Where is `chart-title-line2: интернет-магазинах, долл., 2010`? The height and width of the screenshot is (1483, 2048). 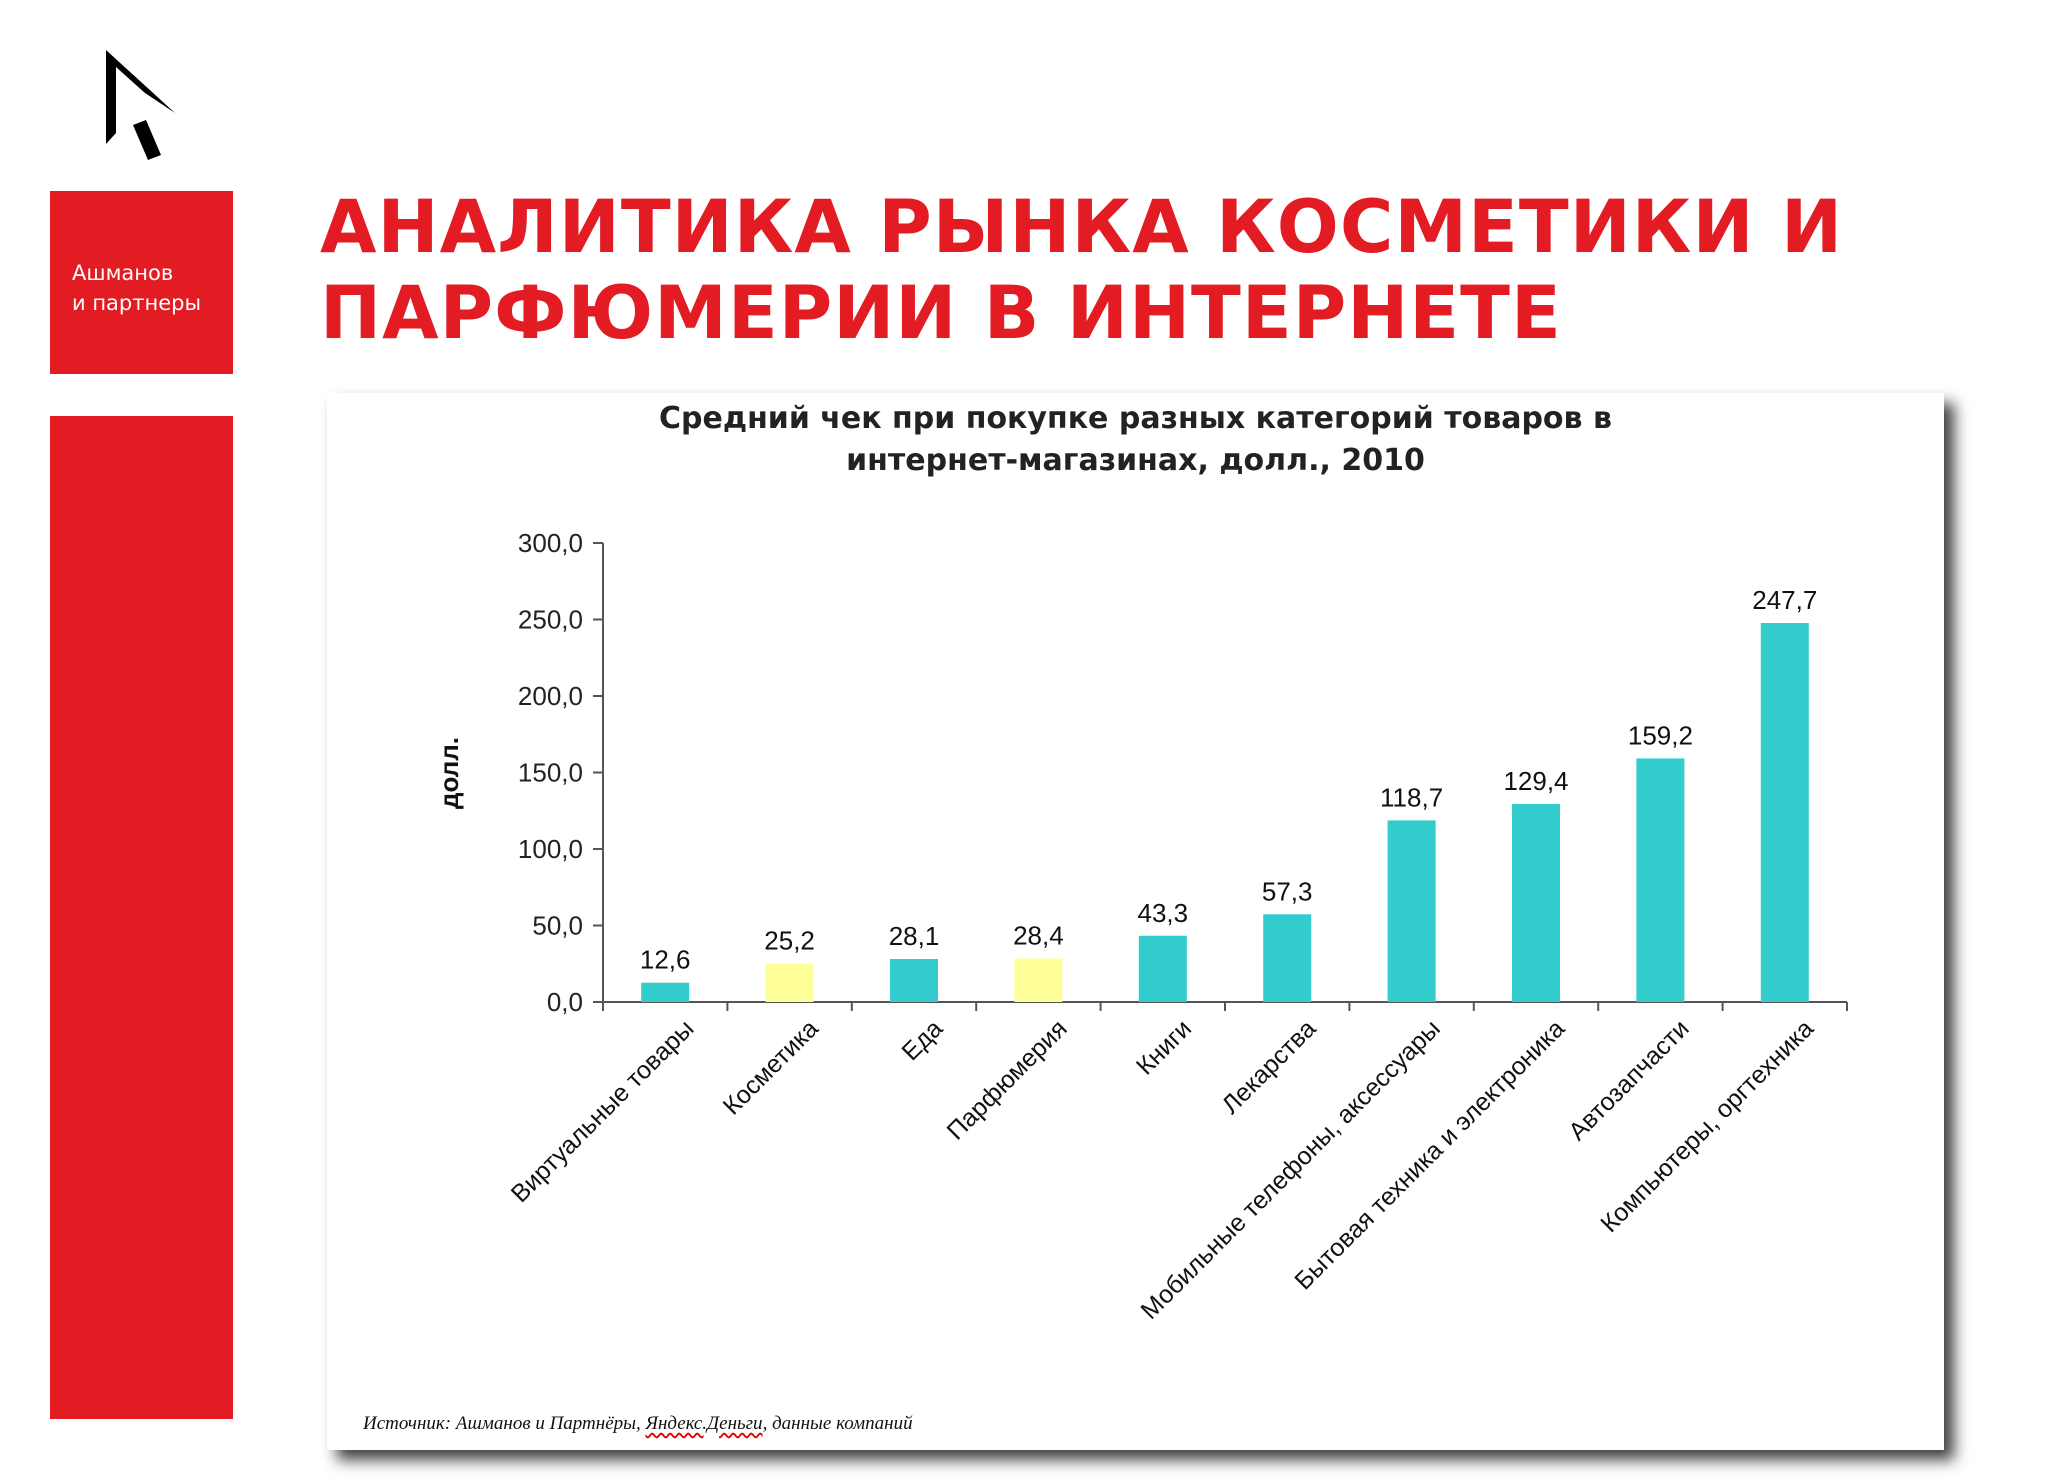
chart-title-line2: интернет-магазинах, долл., 2010 is located at coordinates (1135, 460).